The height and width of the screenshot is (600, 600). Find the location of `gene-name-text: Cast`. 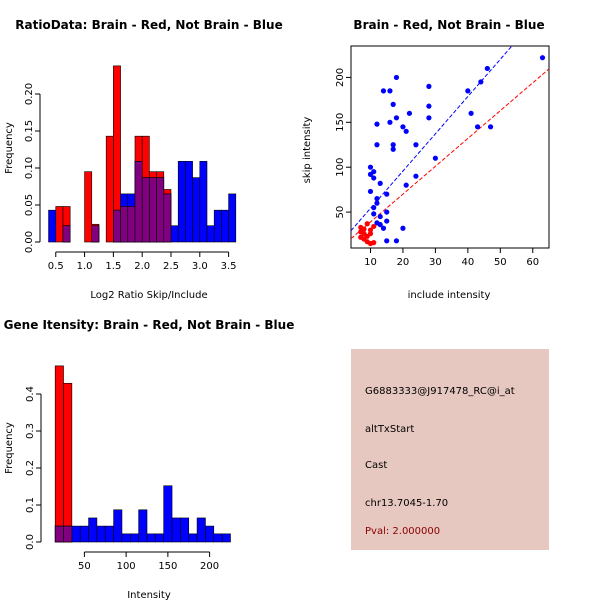

gene-name-text: Cast is located at coordinates (376, 465).